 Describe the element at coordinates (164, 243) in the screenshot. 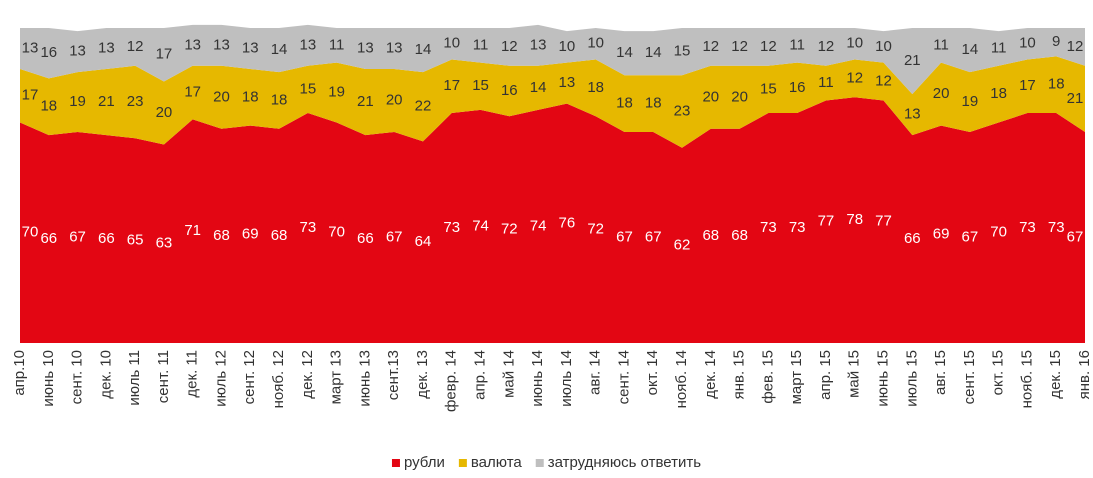

I see `value-label: 63` at that location.